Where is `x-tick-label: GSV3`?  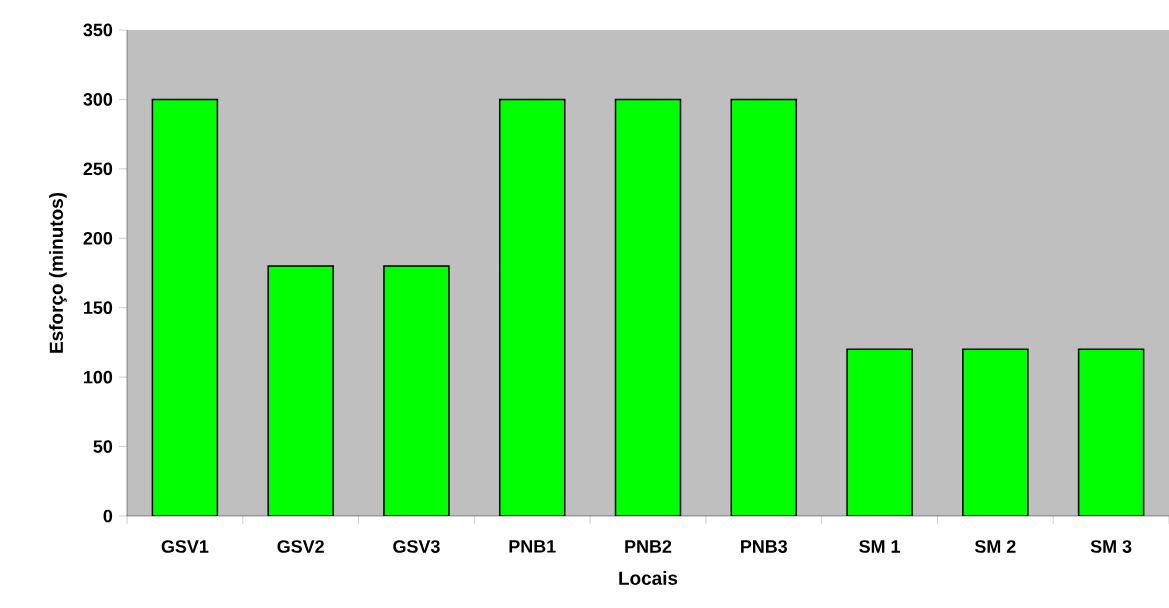 x-tick-label: GSV3 is located at coordinates (416, 546).